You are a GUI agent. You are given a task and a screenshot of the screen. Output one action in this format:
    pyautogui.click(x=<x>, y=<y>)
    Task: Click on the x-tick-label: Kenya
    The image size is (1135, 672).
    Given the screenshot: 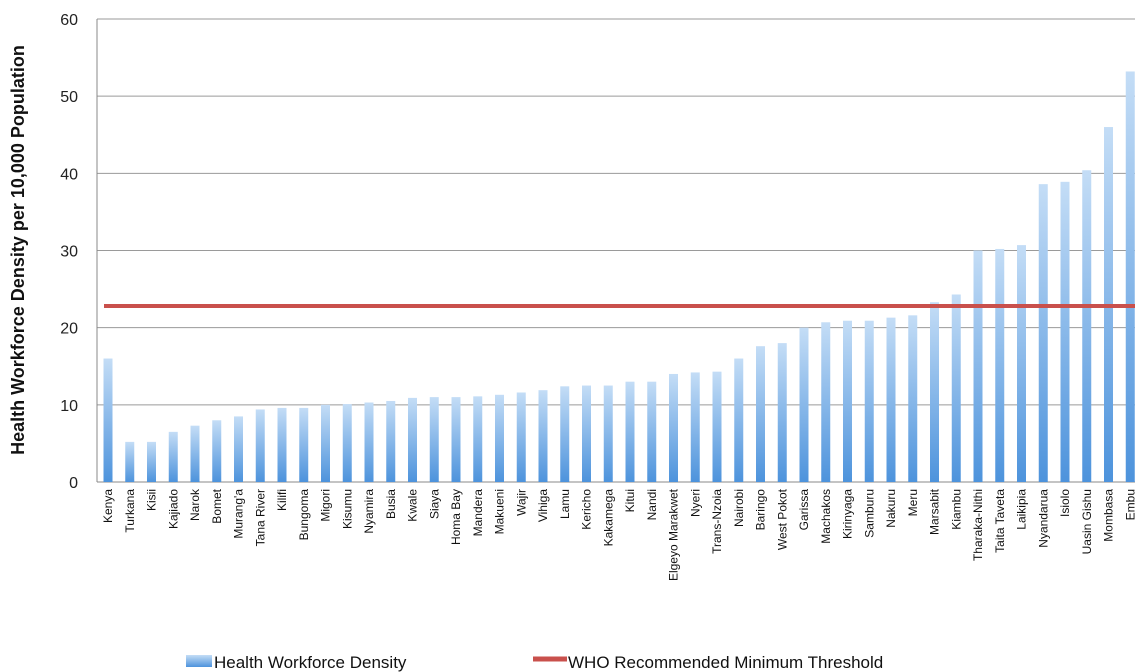 What is the action you would take?
    pyautogui.click(x=108, y=506)
    